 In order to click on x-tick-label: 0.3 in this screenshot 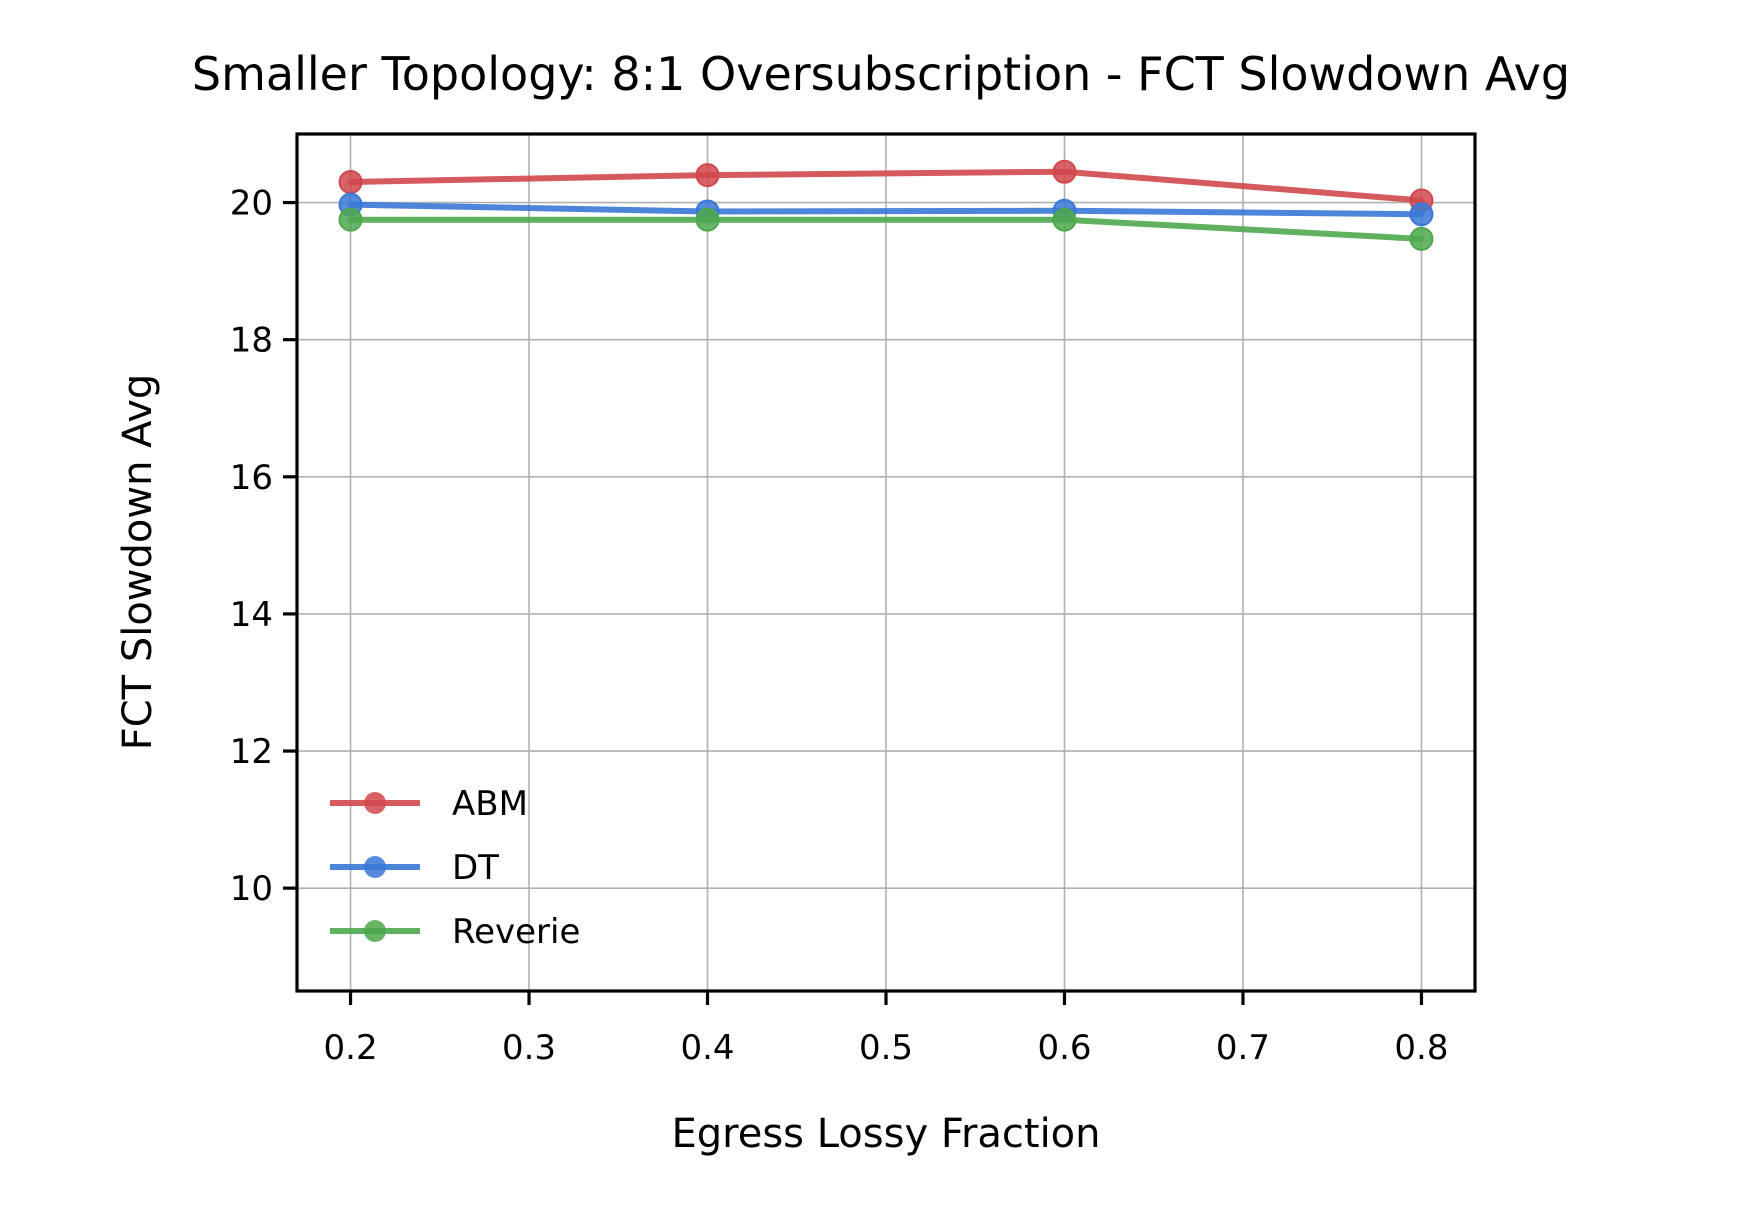, I will do `click(529, 1048)`.